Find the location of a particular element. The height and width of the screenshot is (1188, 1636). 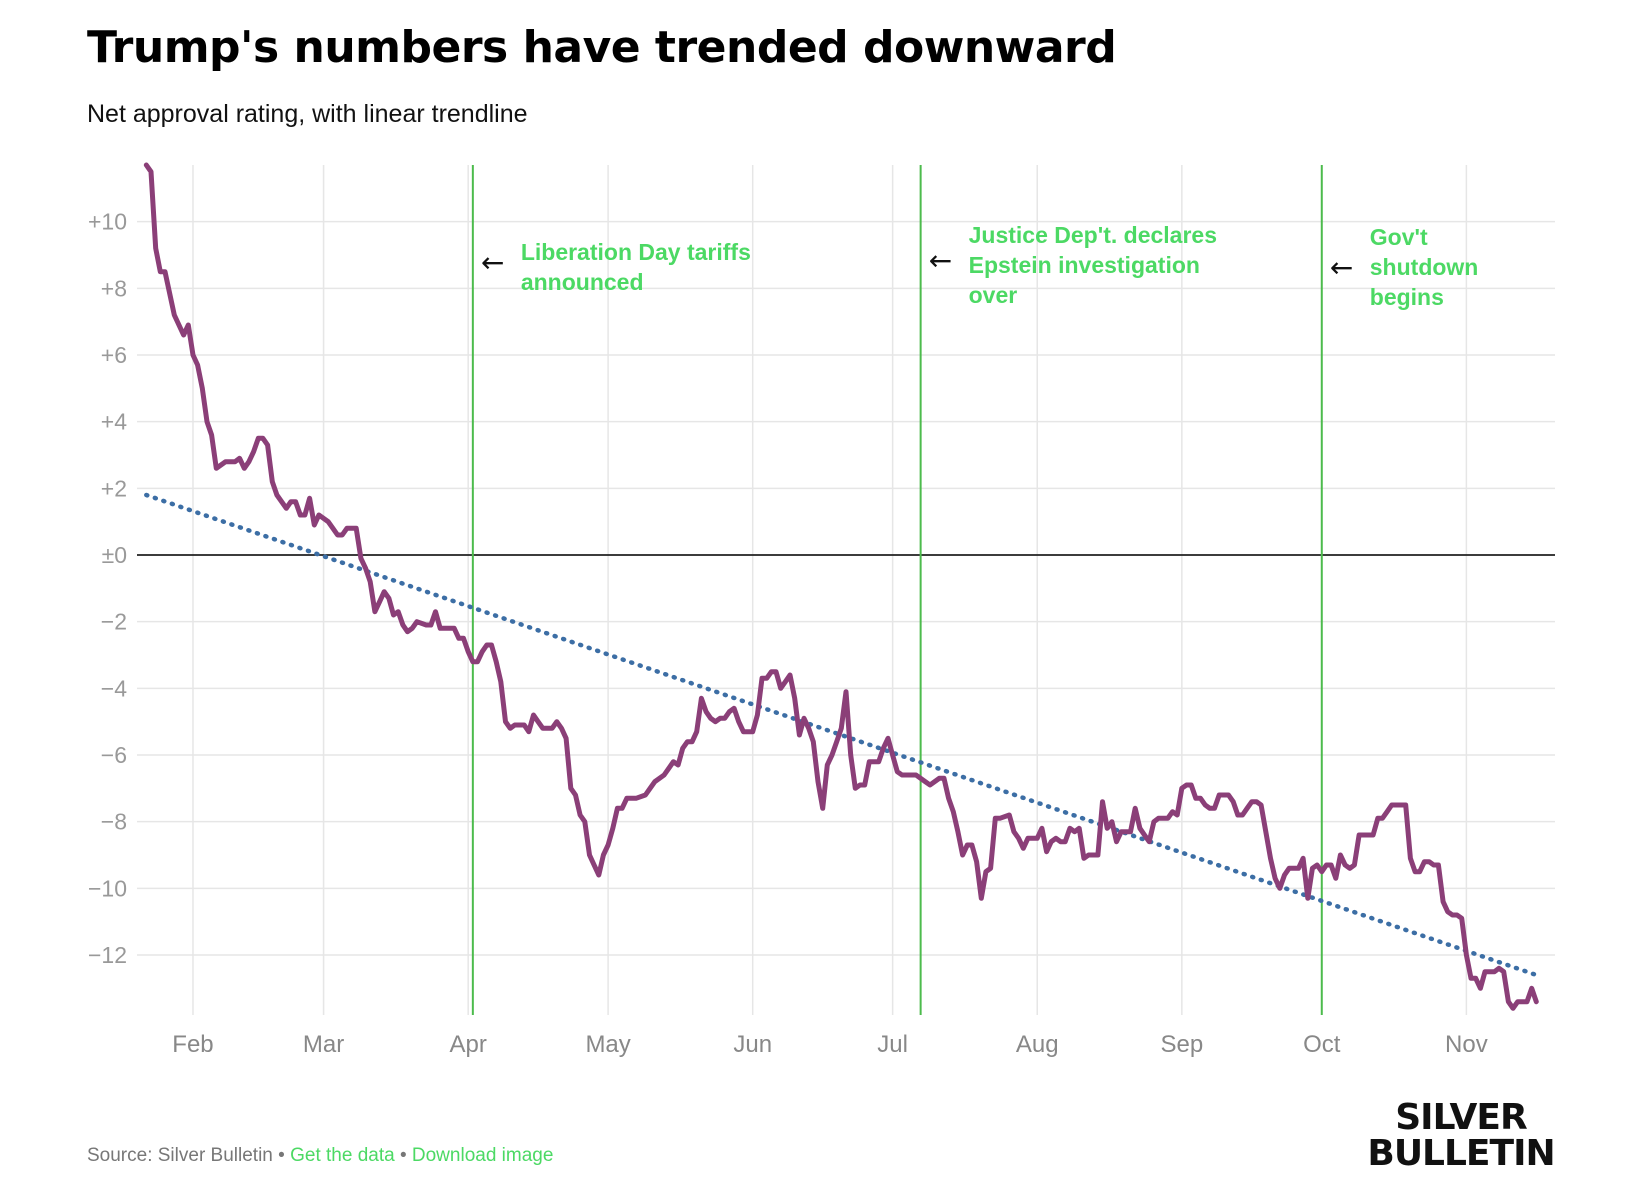

x-tick-label: May is located at coordinates (607, 1044).